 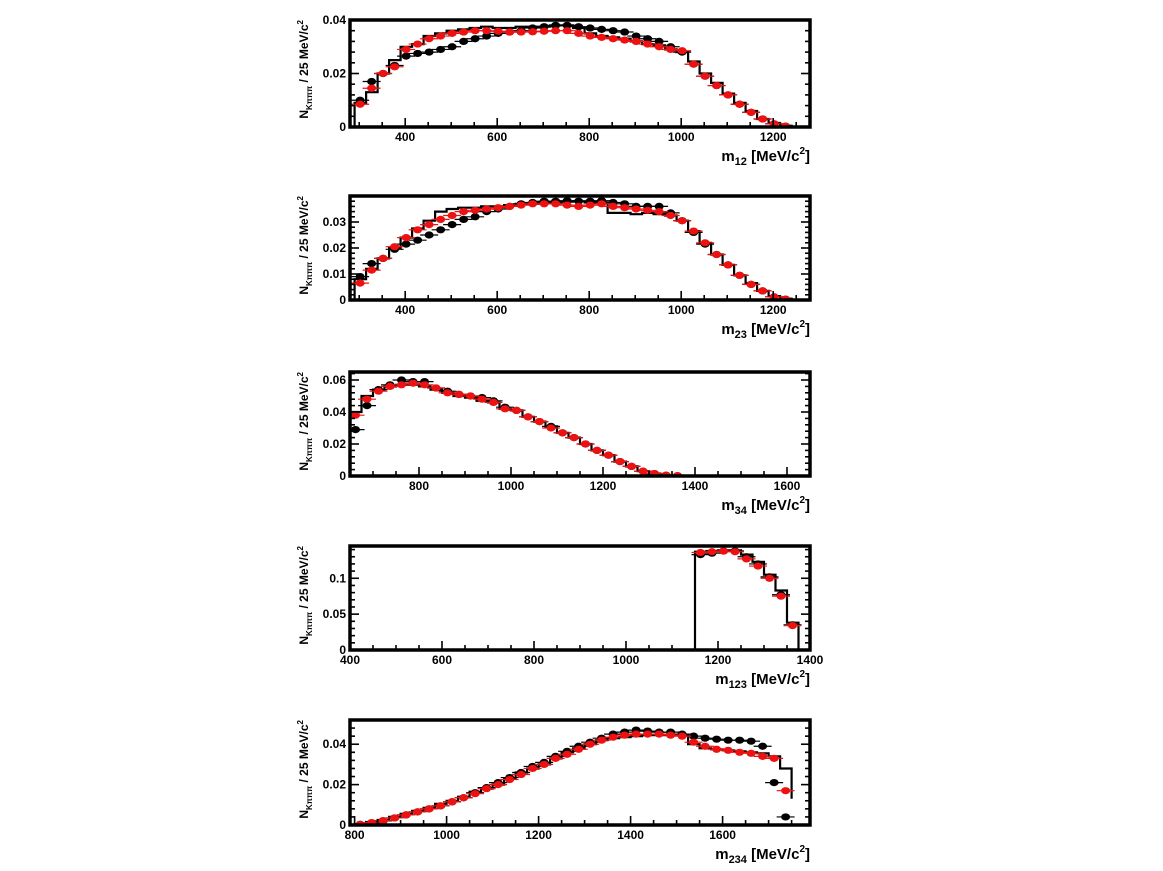 What do you see at coordinates (765, 157) in the screenshot?
I see `x-axis-label: m12 [MeV/c2]` at bounding box center [765, 157].